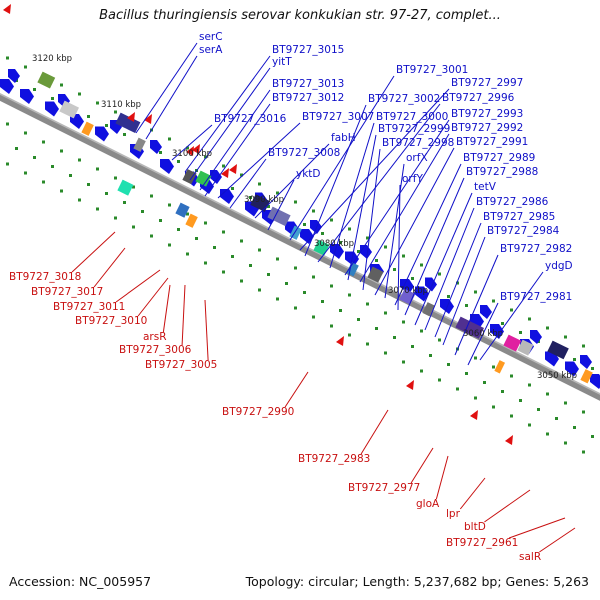  Describe the element at coordinates (121, 105) in the screenshot. I see `kbp-marker: 3110 kbp` at that location.